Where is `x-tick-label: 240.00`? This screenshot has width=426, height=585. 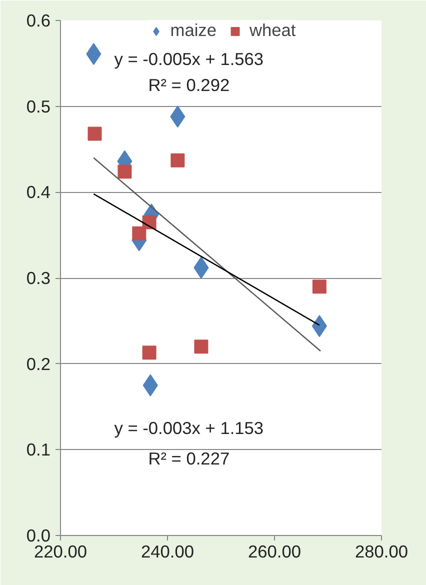
x-tick-label: 240.00 is located at coordinates (167, 552).